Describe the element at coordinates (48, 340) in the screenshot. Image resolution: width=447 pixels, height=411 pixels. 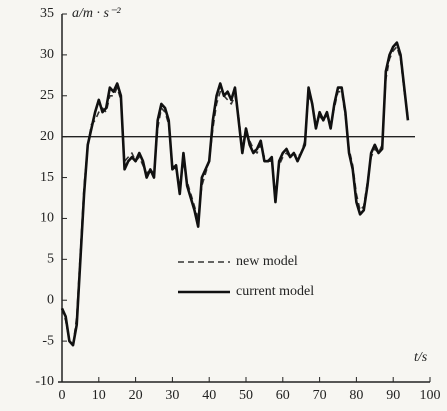
I see `y-tick-label: -5` at that location.